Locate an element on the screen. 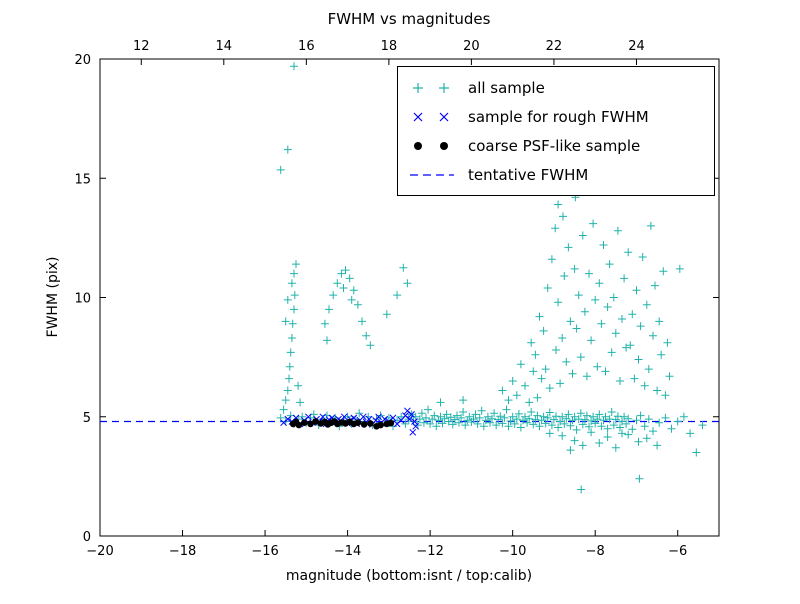  x-marker-icon is located at coordinates (431, 116).